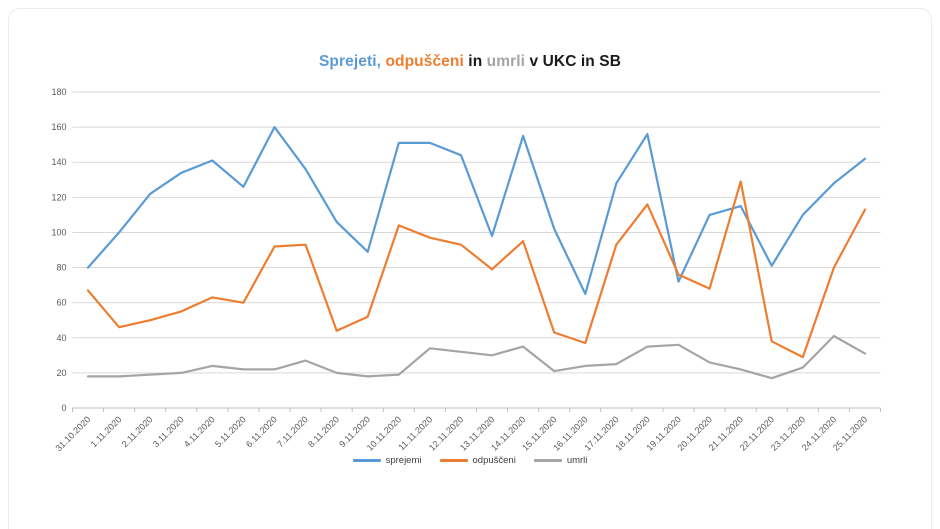 The width and height of the screenshot is (940, 529). I want to click on y-axis-label: 80, so click(61, 268).